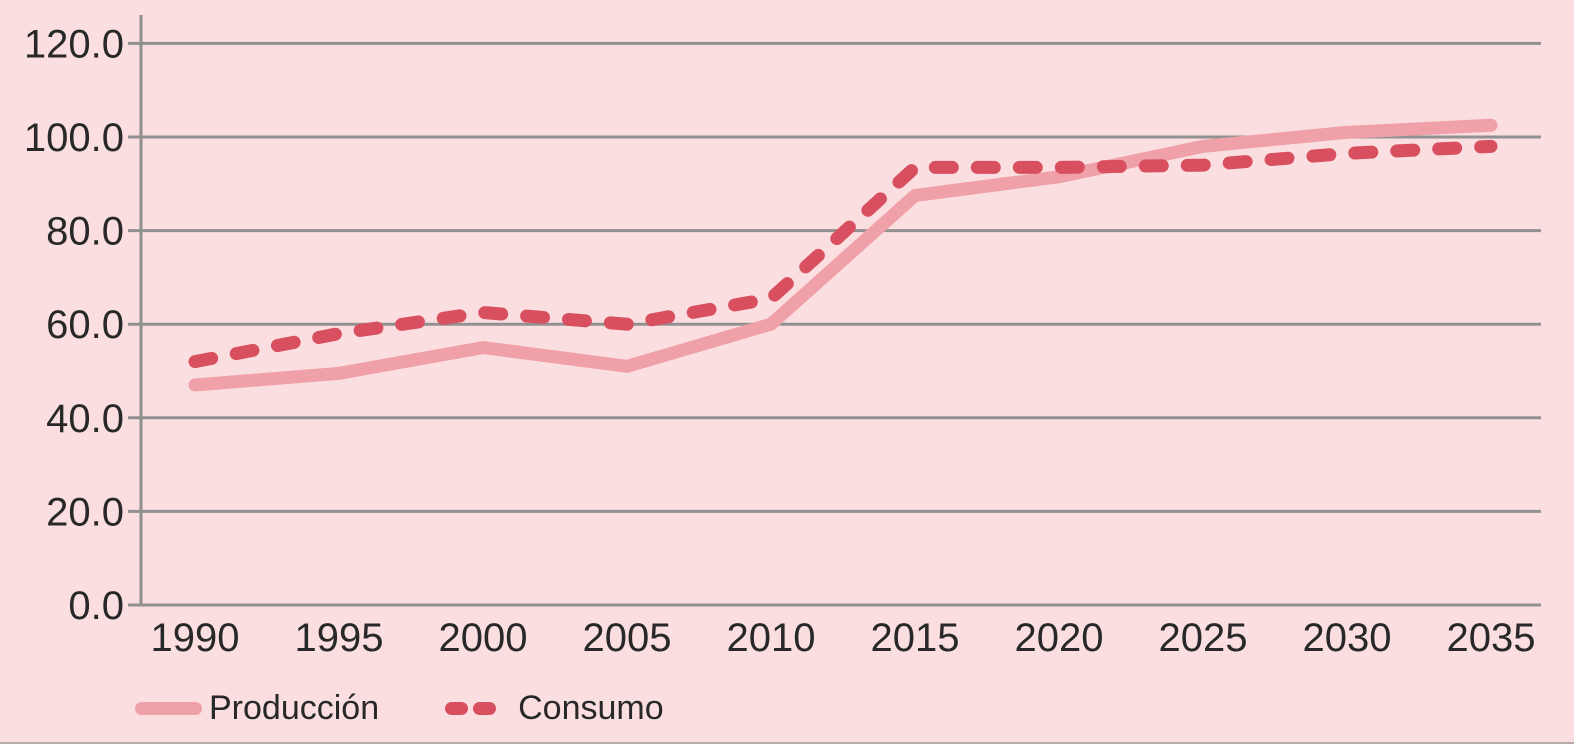  Describe the element at coordinates (74, 138) in the screenshot. I see `y-tick-label: 100.0` at that location.